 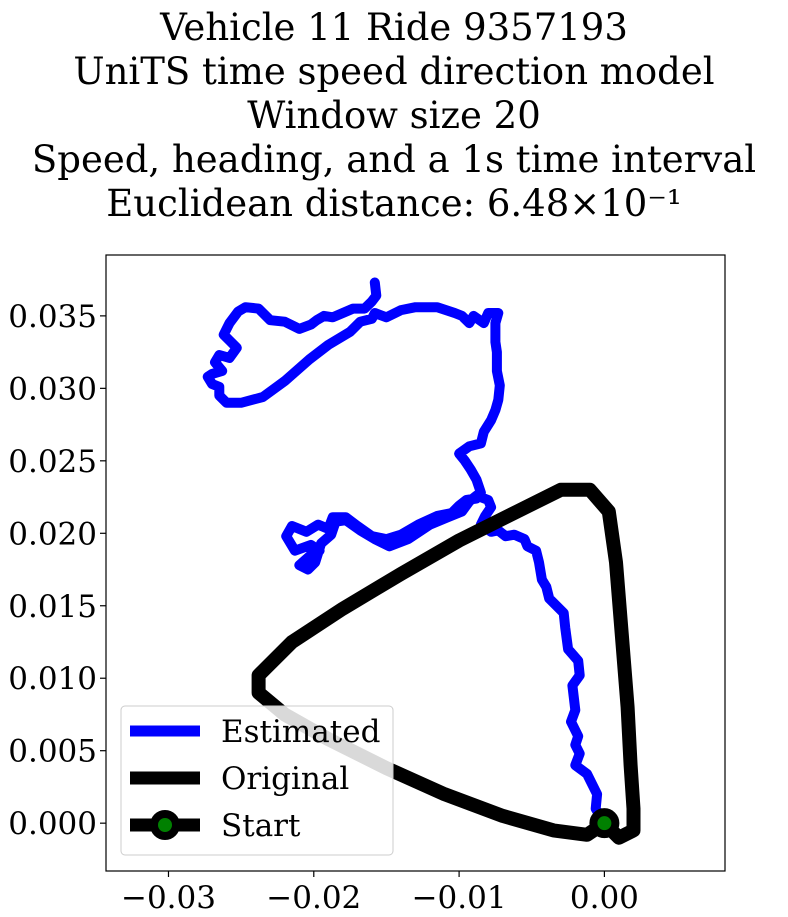 I want to click on y-axis: 0.000 0.005 0.010 0.015 0.020 0.025 0.030 0.035, so click(x=57, y=570).